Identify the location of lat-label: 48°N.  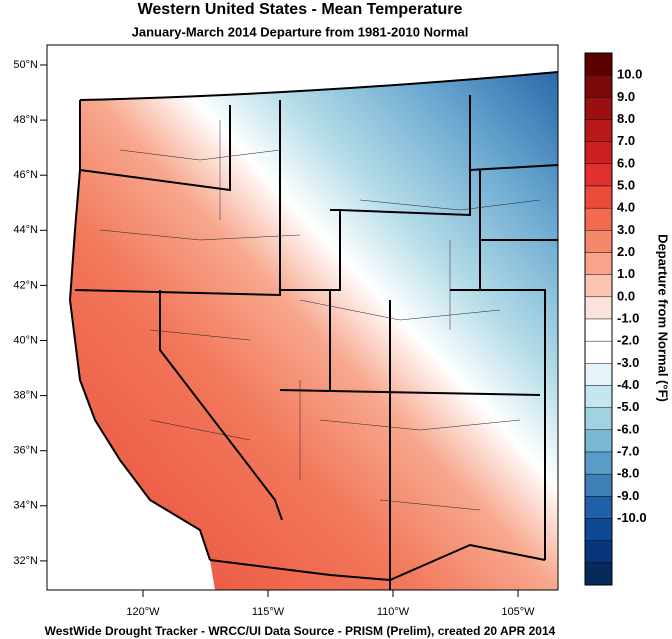
(25, 120).